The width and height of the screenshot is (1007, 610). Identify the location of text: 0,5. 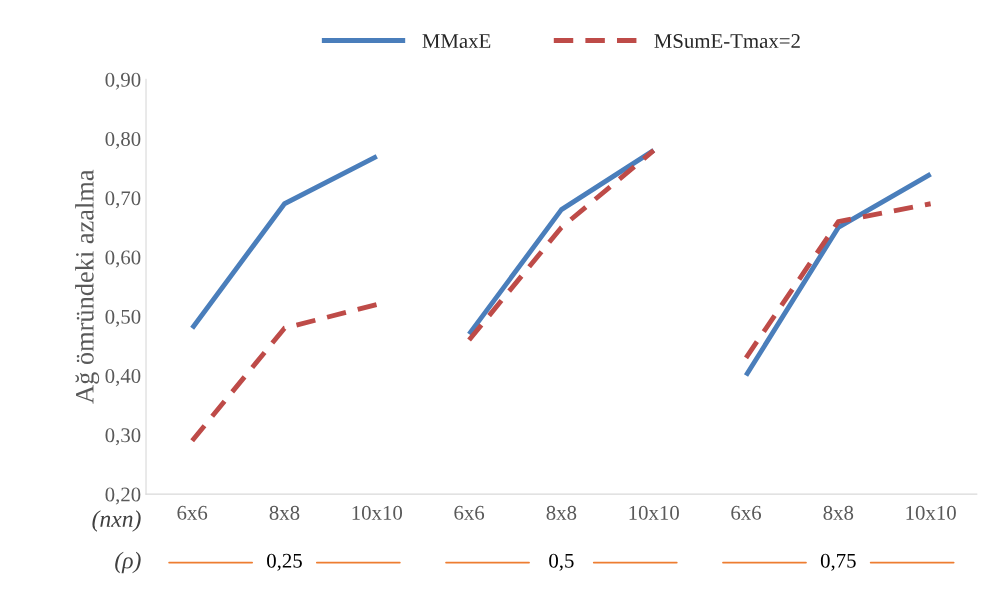
(561, 562).